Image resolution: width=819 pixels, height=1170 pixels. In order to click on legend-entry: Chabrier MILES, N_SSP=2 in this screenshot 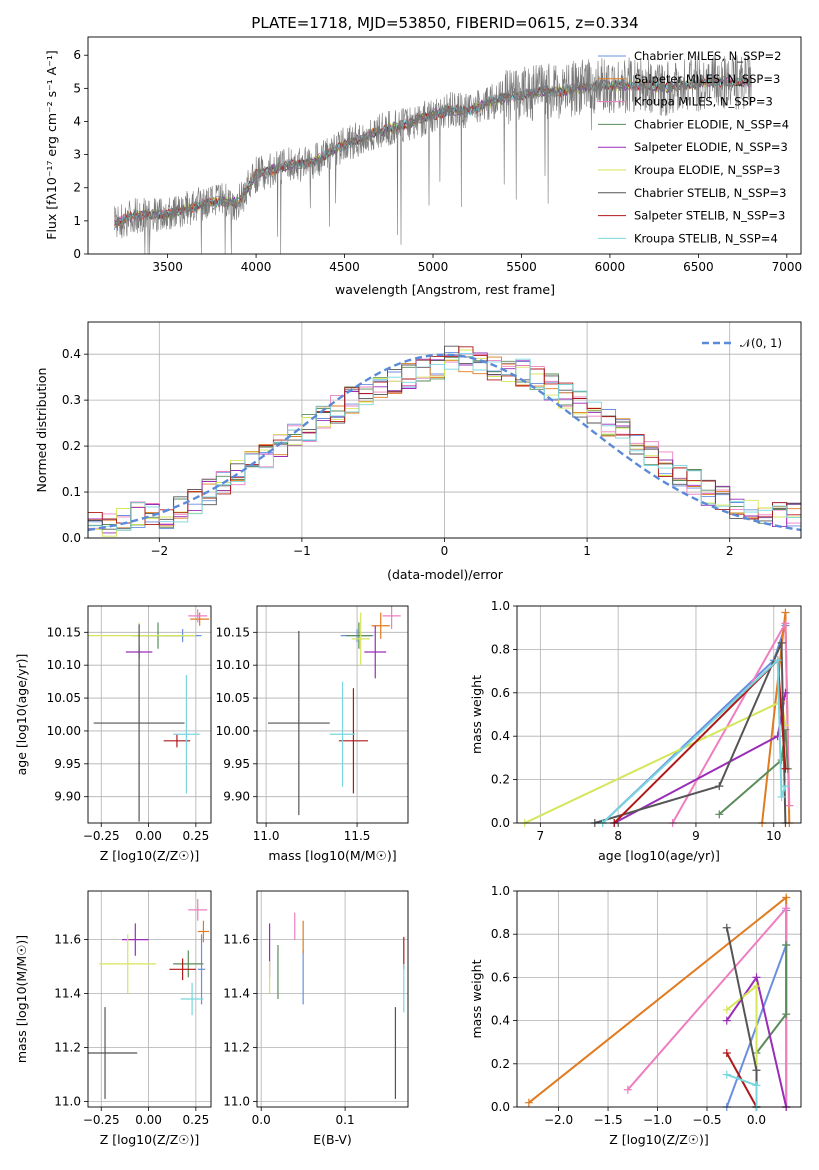, I will do `click(707, 56)`.